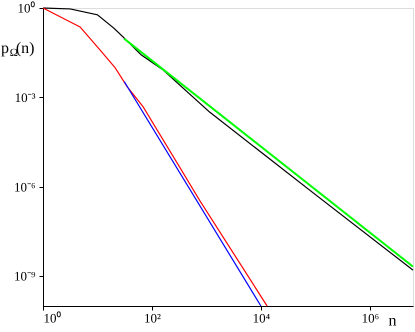 The height and width of the screenshot is (332, 415). Describe the element at coordinates (371, 318) in the screenshot. I see `x-tick-label: 10⁶` at that location.